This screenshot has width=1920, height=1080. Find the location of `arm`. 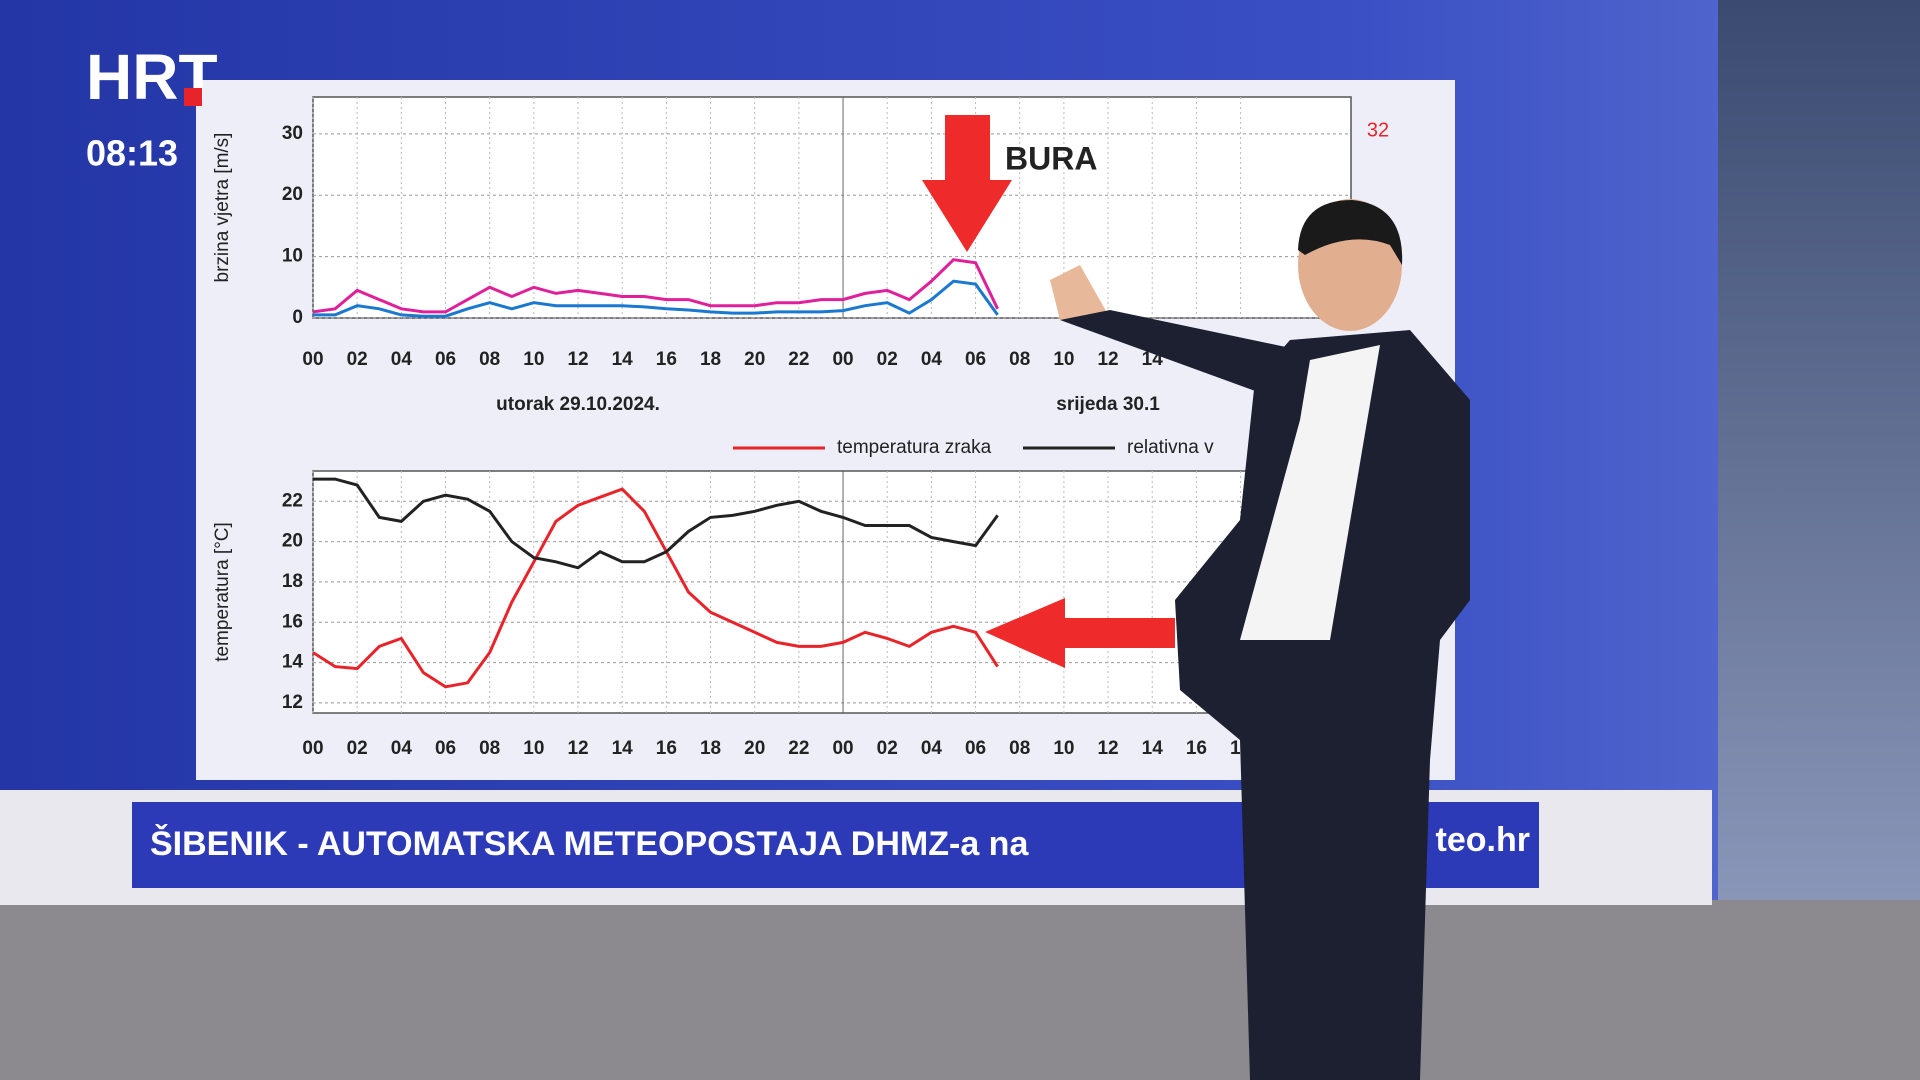

arm is located at coordinates (1180, 355).